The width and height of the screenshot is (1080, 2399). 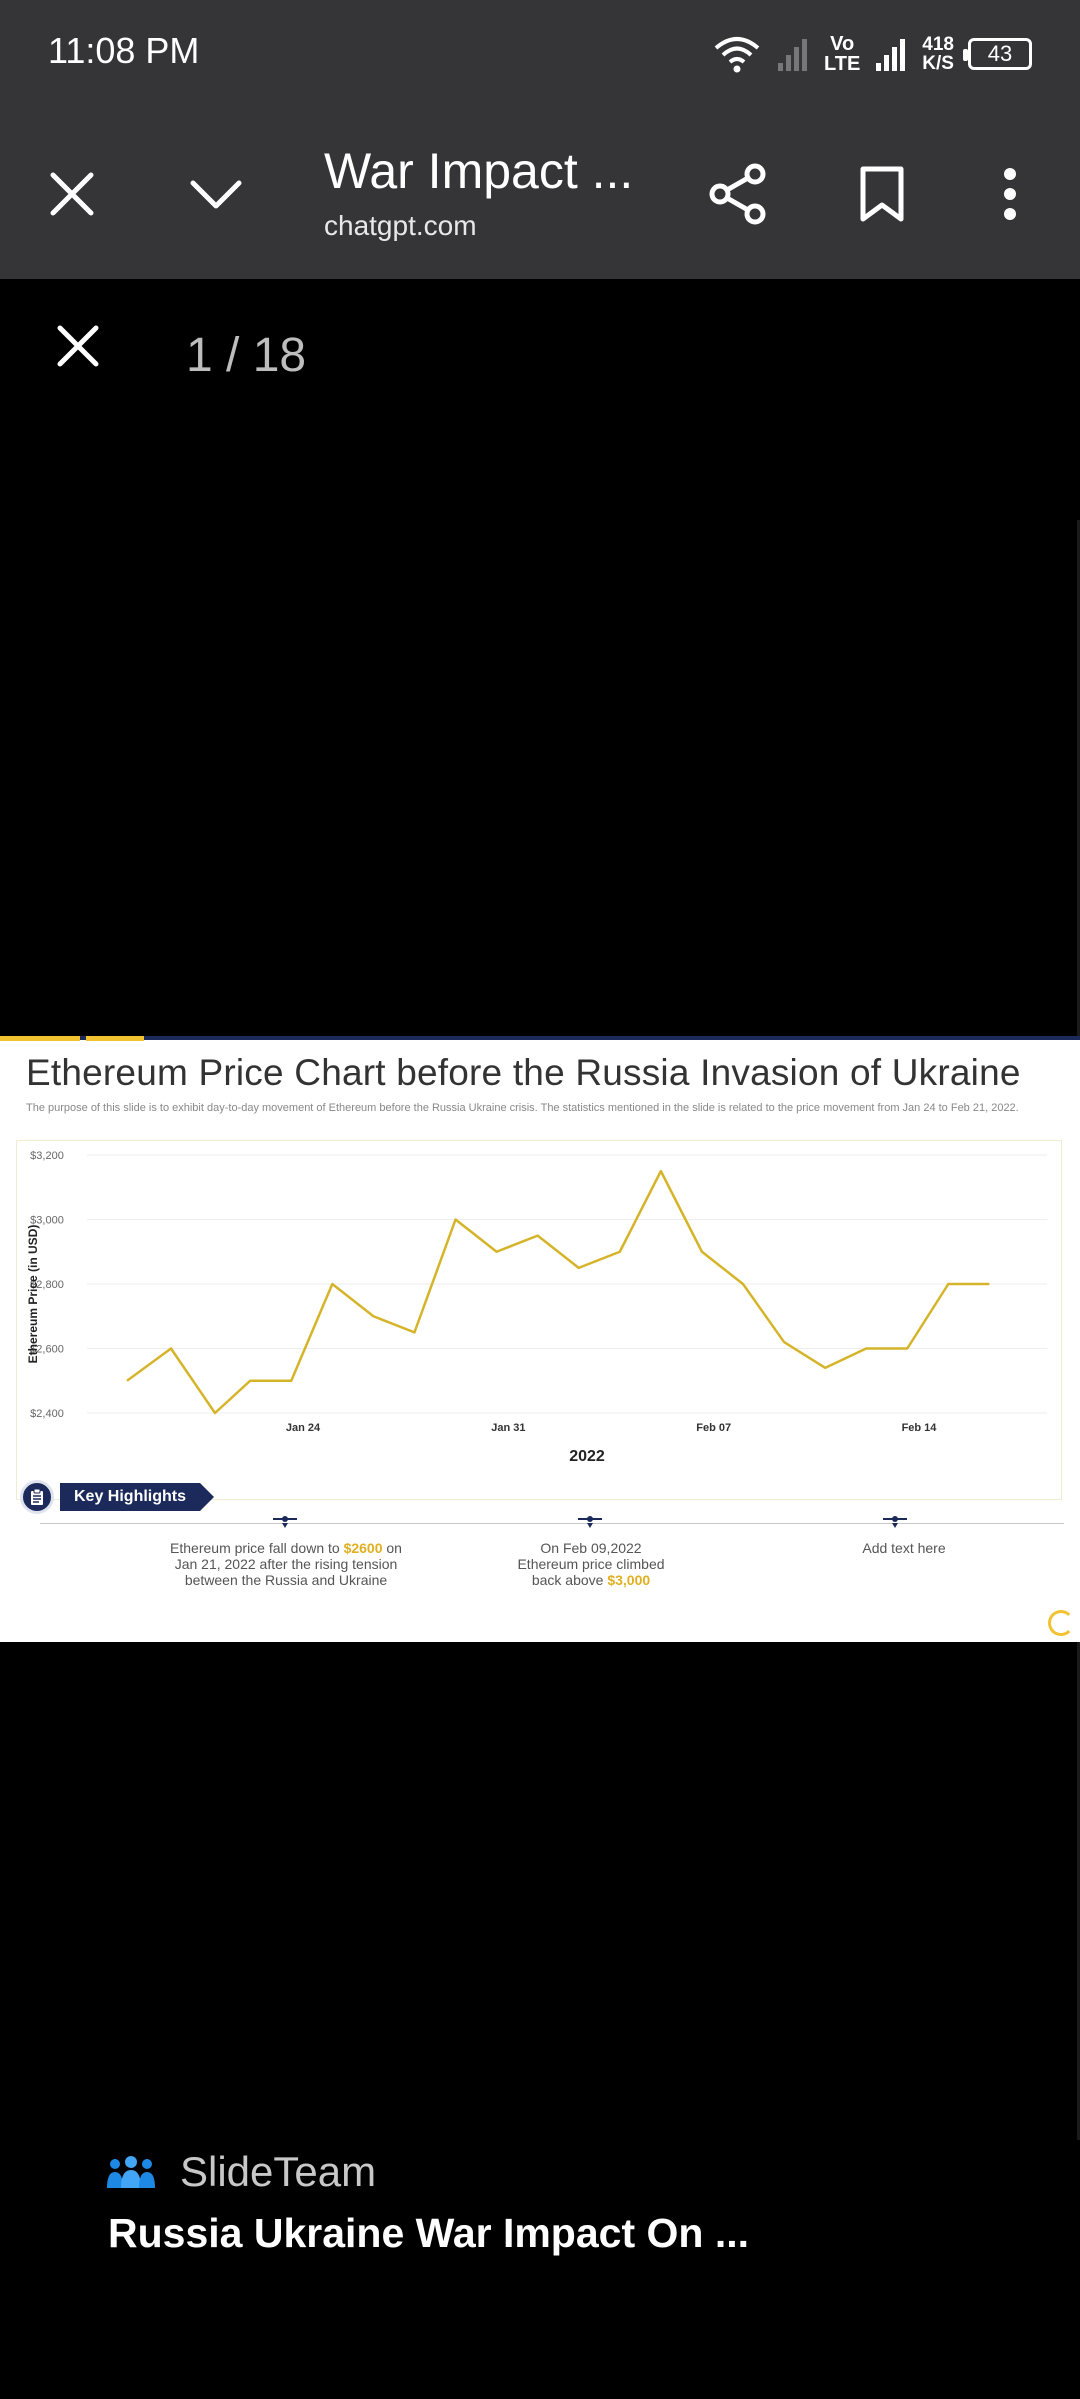 What do you see at coordinates (47, 1285) in the screenshot?
I see `y-tick-label: $2,800` at bounding box center [47, 1285].